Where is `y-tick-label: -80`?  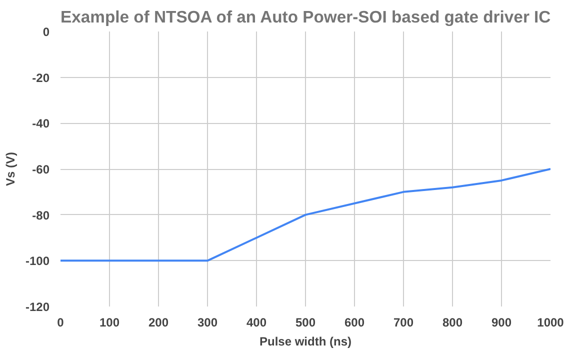 y-tick-label: -80 is located at coordinates (41, 215).